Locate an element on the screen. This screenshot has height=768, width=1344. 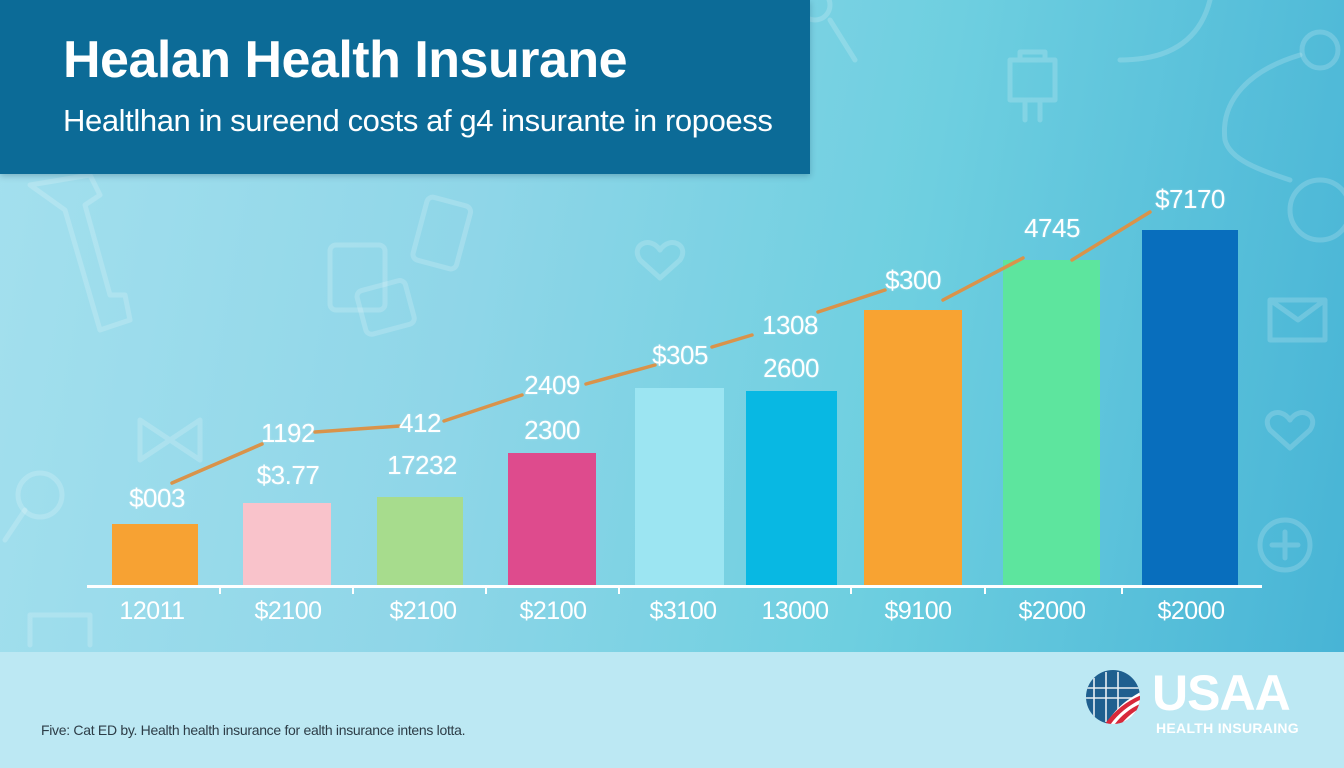
brand-logo: USAA HEALTH INSURAING is located at coordinates (1204, 704).